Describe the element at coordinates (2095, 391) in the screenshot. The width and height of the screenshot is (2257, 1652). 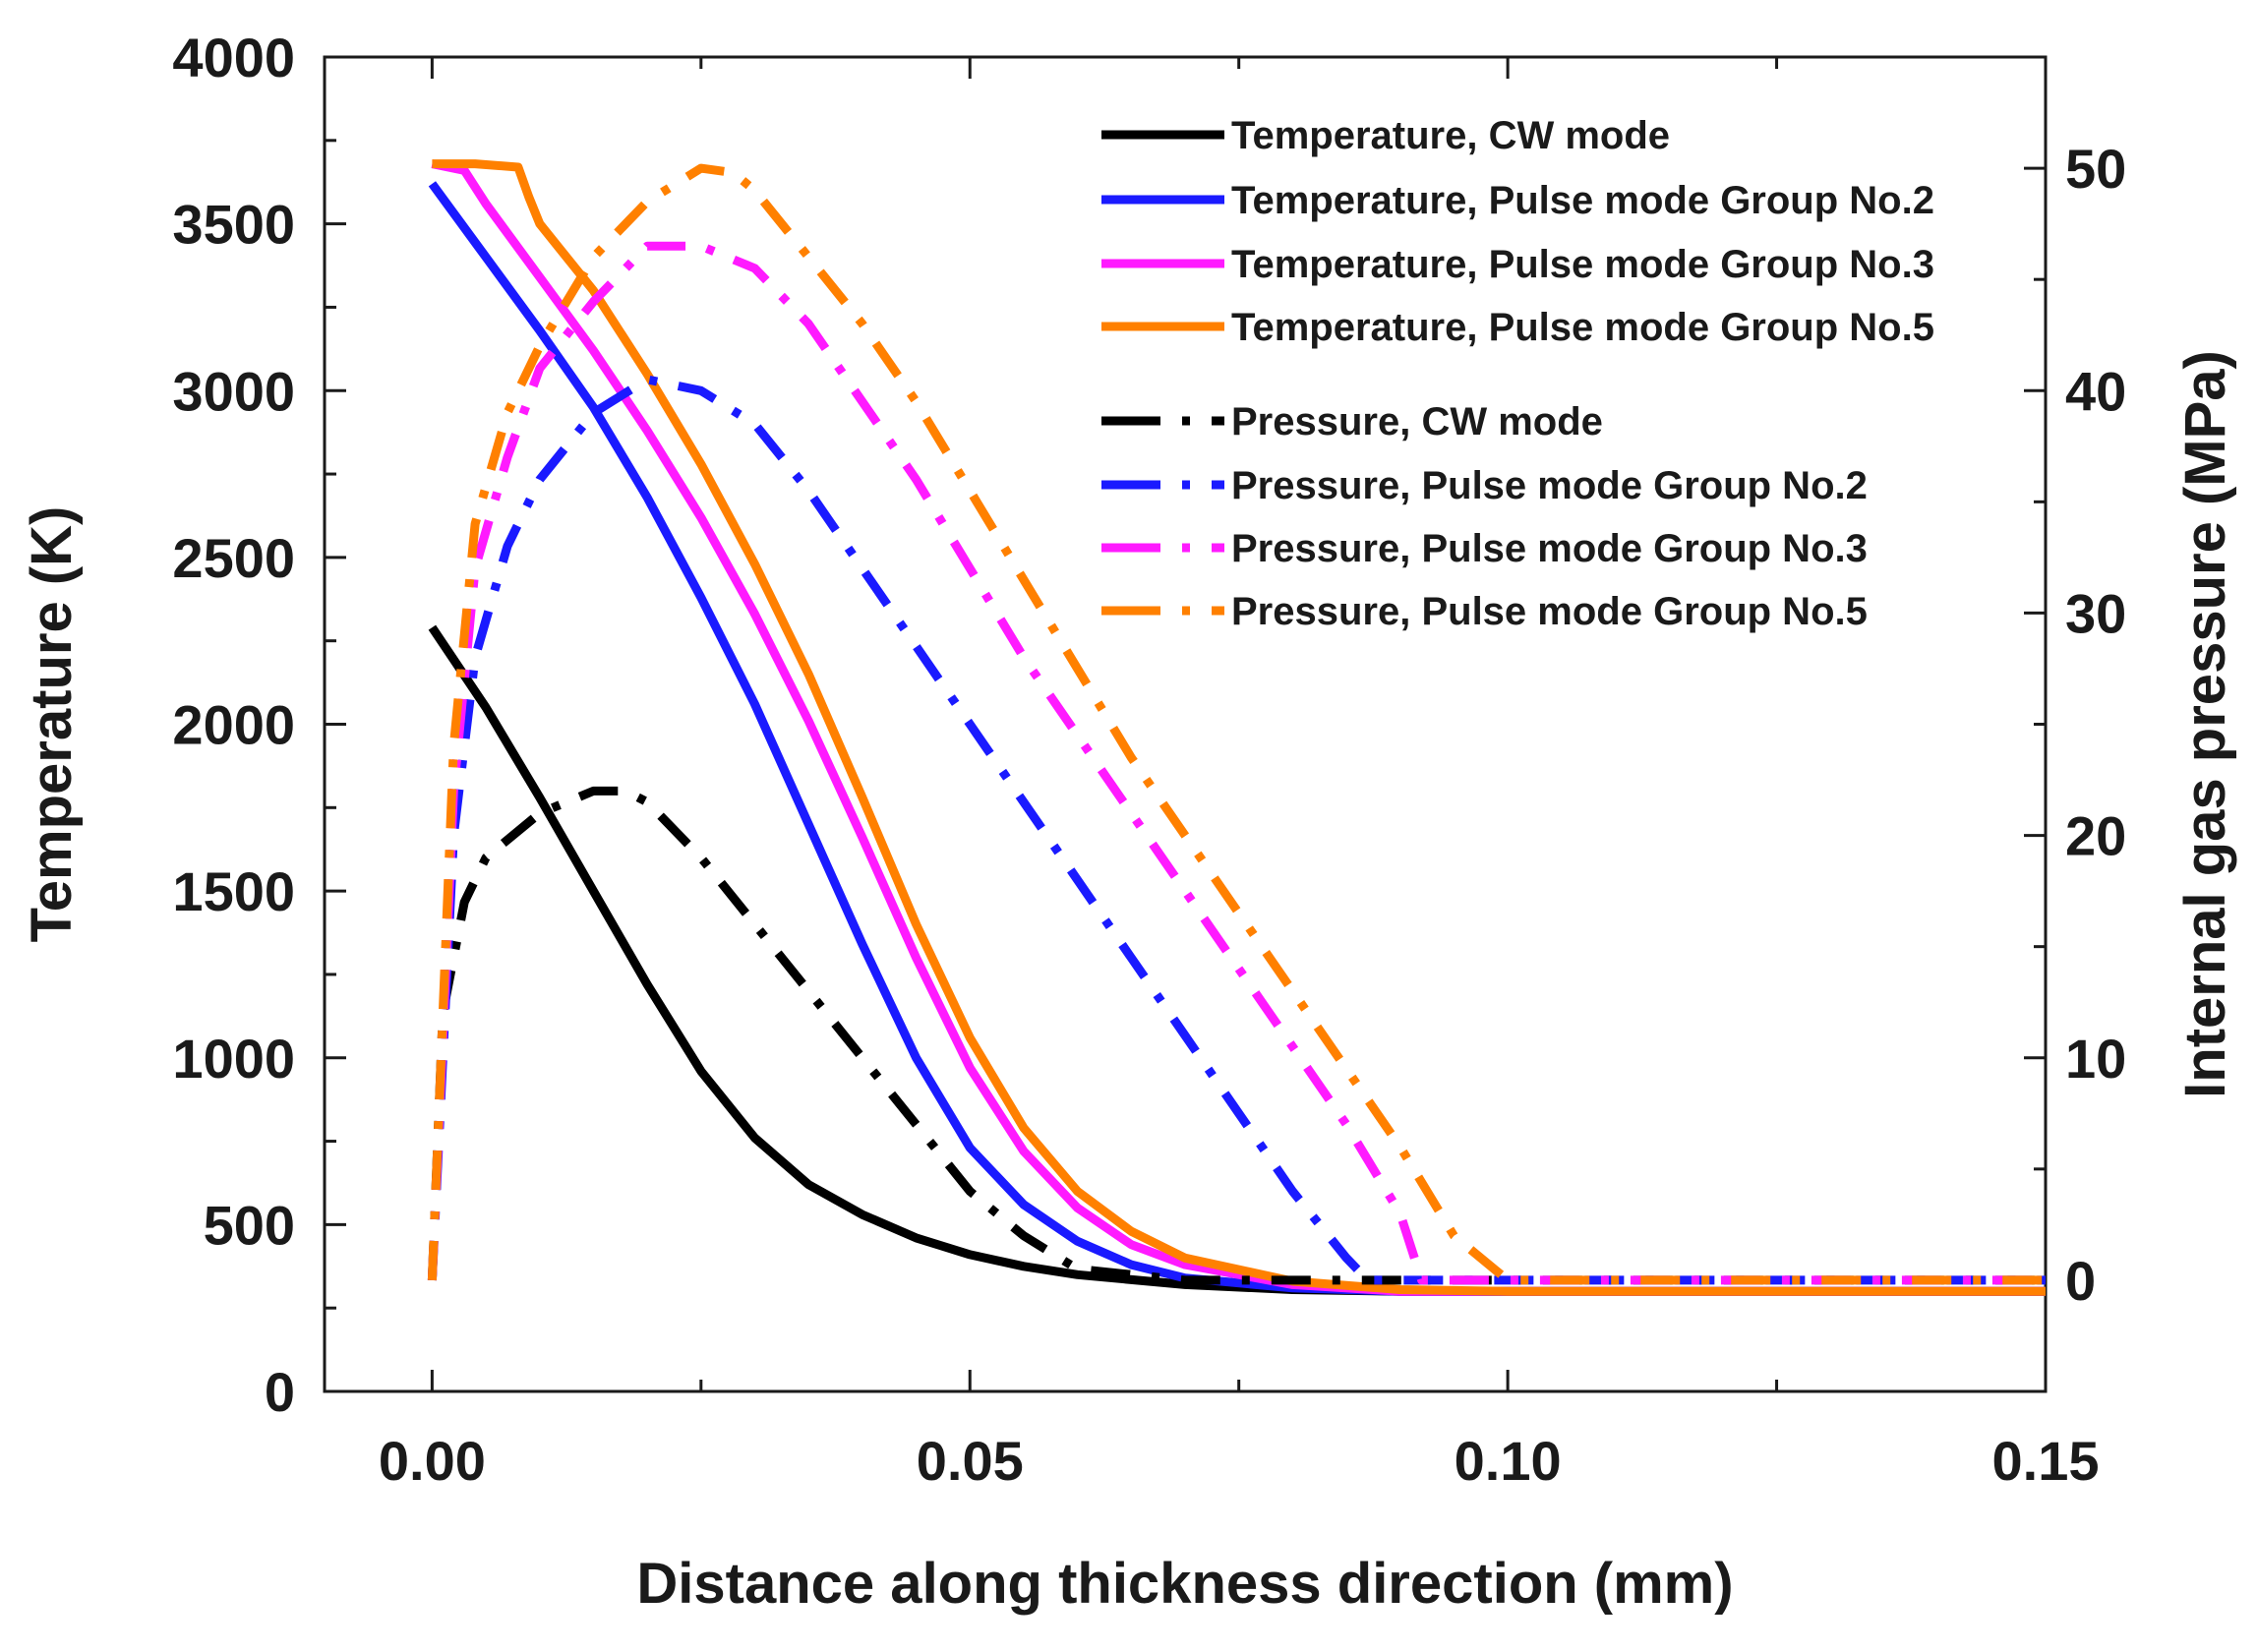
I see `y-right-tick-label: 40` at that location.